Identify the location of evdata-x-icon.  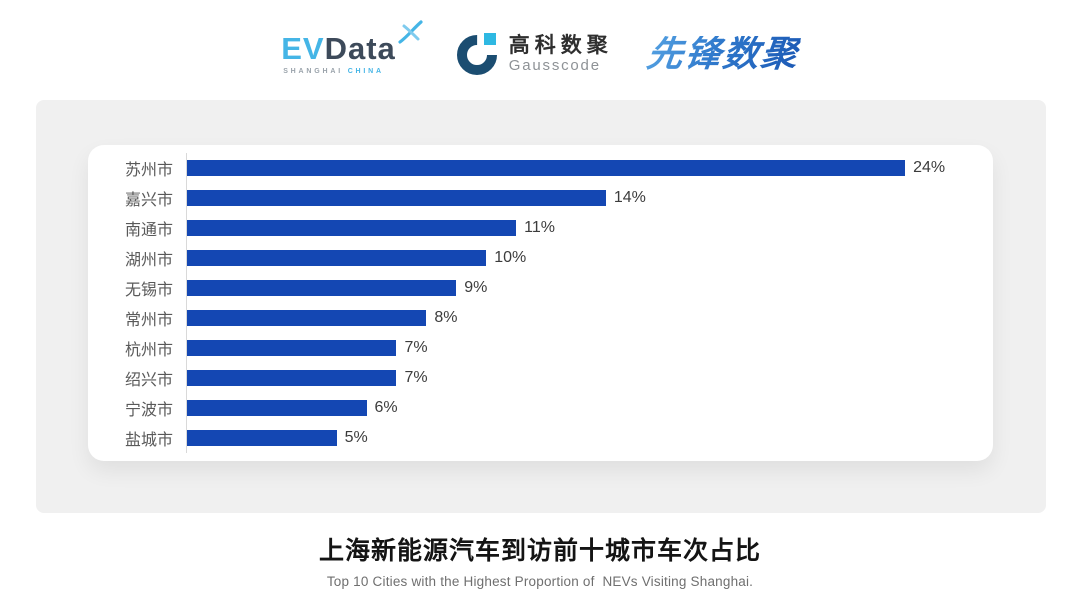
(410, 32).